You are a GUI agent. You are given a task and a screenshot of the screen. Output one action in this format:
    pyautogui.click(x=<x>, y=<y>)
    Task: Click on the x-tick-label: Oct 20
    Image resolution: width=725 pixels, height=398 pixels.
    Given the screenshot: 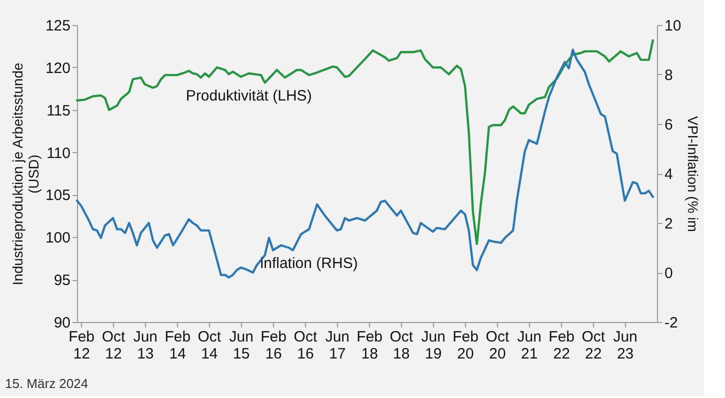 What is the action you would take?
    pyautogui.click(x=498, y=345)
    